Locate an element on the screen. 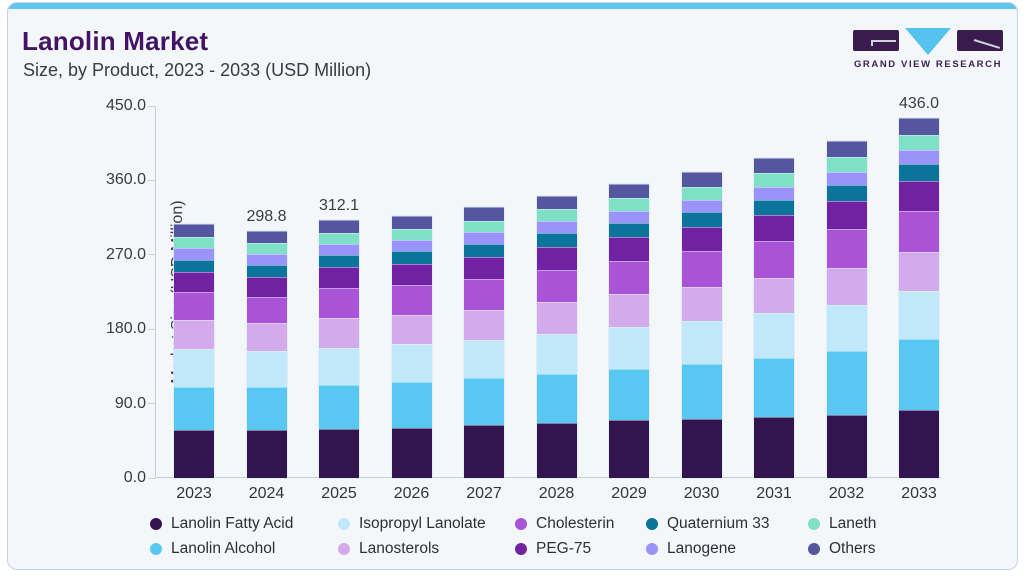 The image size is (1025, 576). legend-item-quaternium-33: Quaternium 33 is located at coordinates (727, 523).